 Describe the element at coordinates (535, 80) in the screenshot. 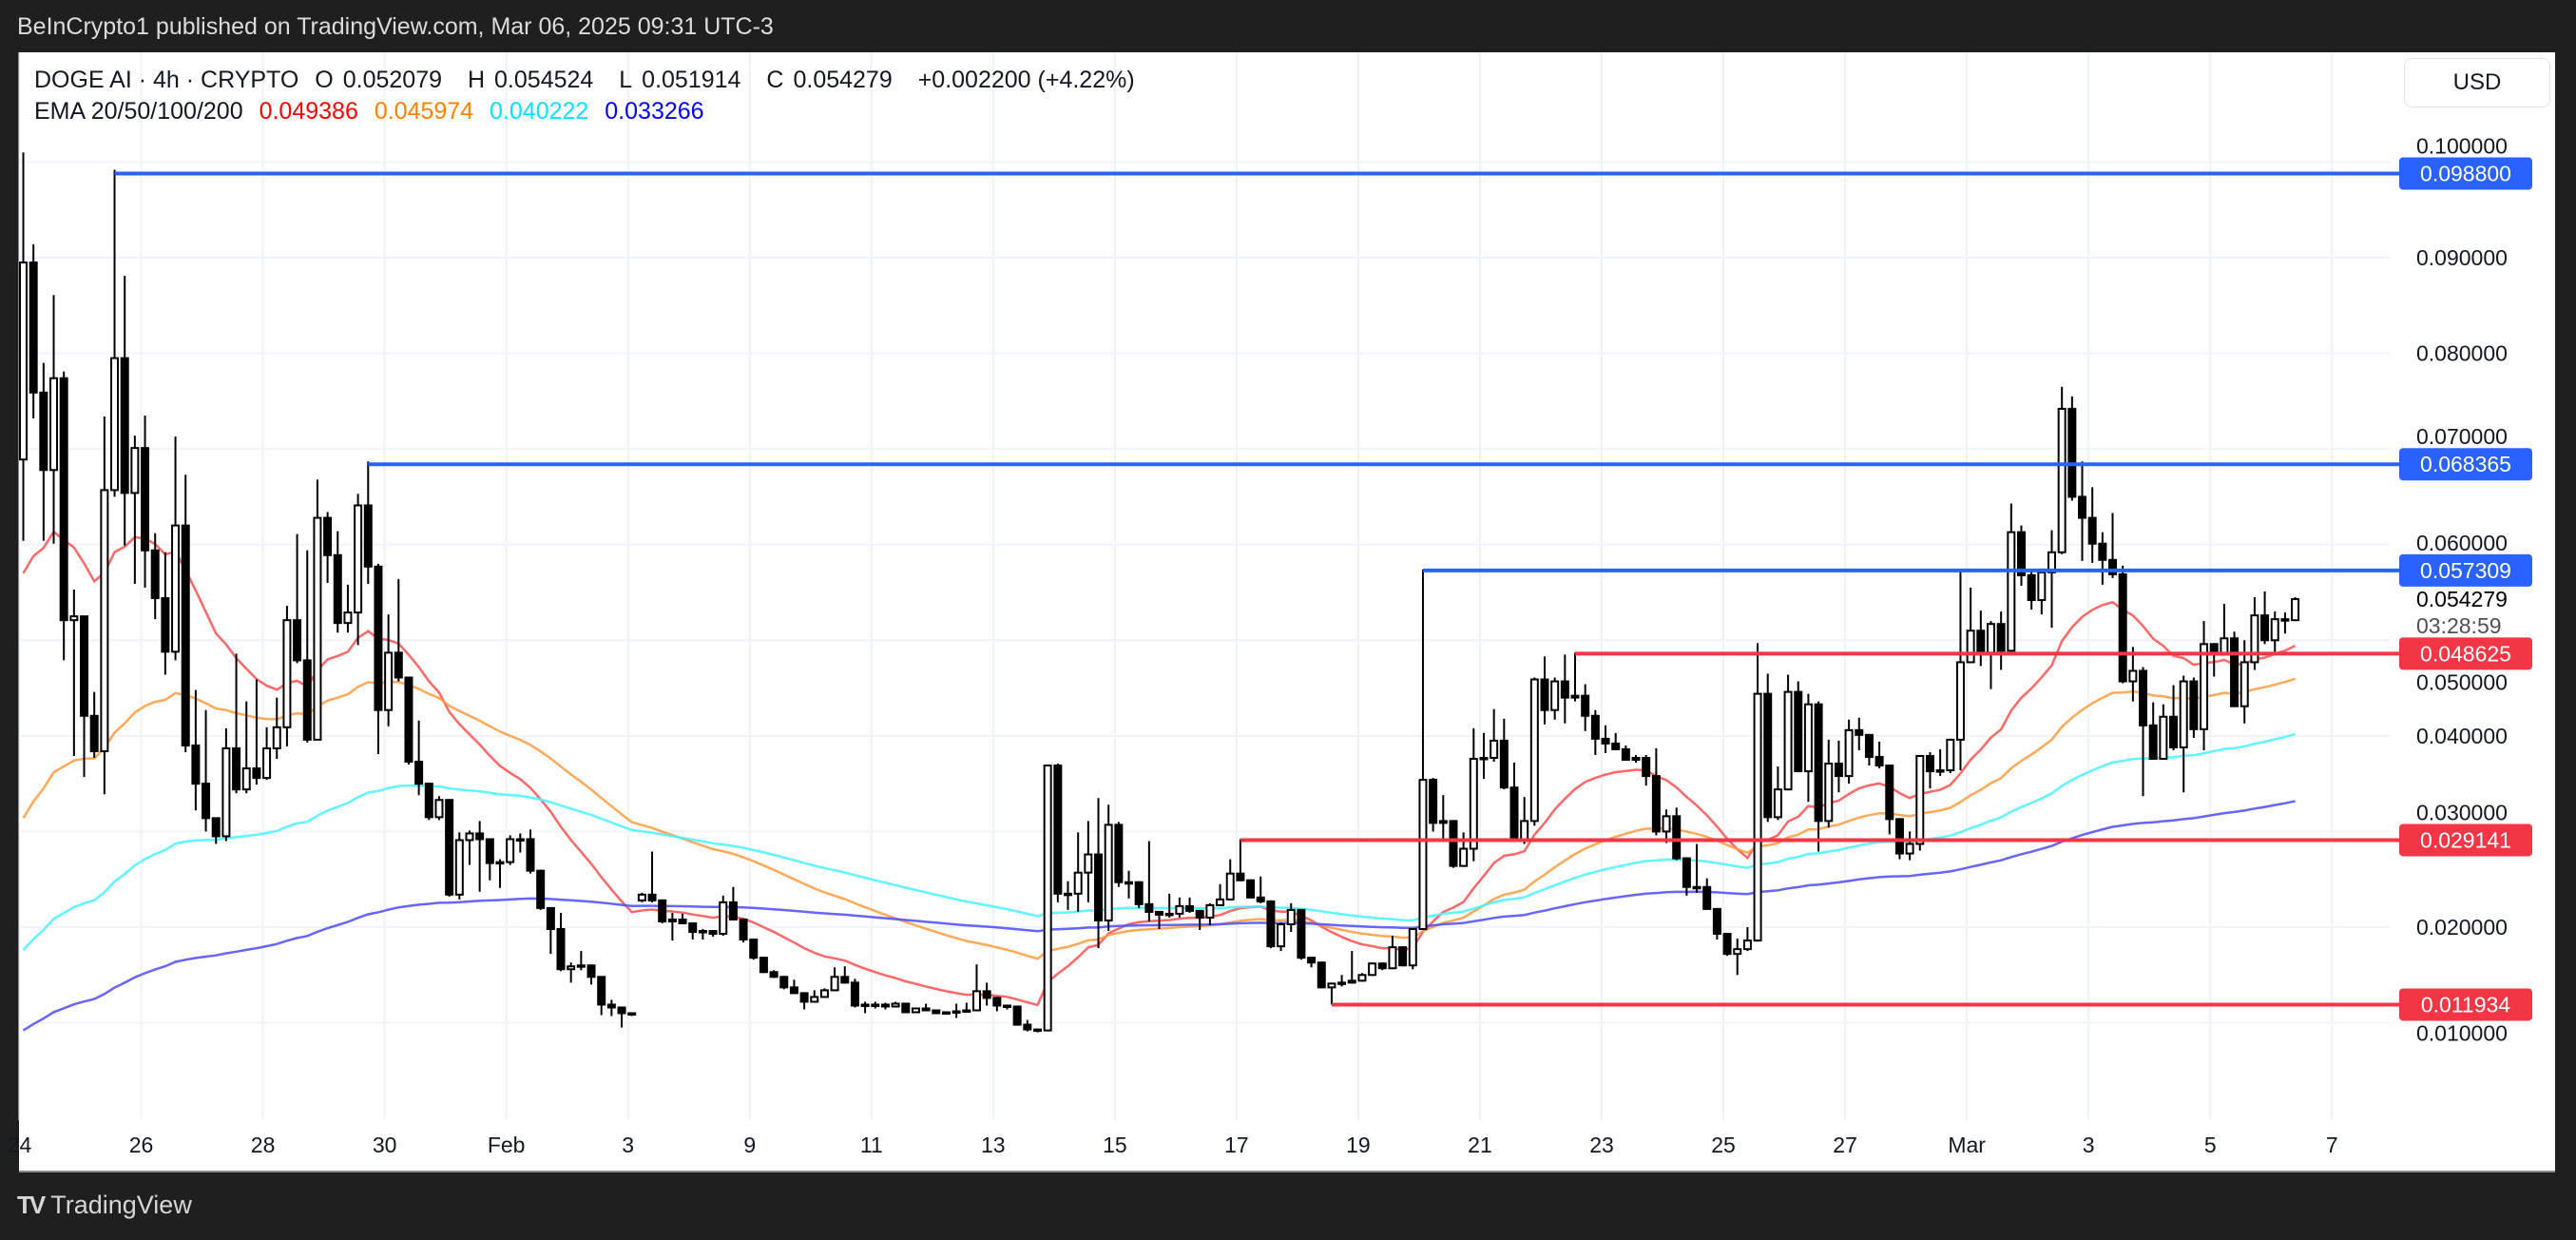

I see `high-value: H 0.054524` at that location.